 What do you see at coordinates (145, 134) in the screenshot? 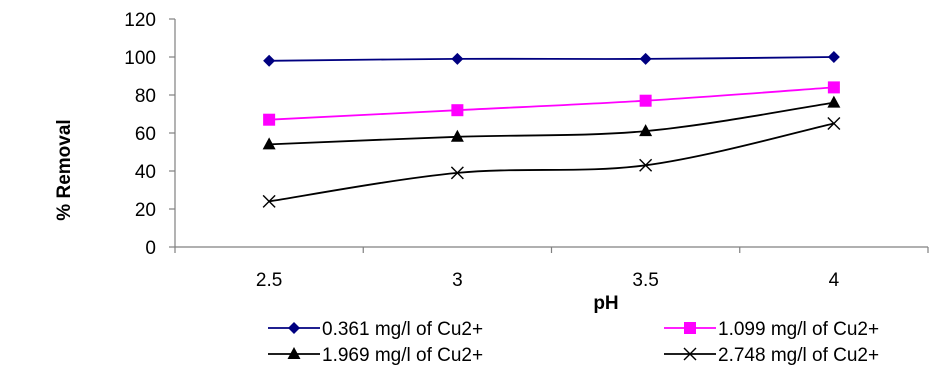
I see `y-tick-label: 60` at bounding box center [145, 134].